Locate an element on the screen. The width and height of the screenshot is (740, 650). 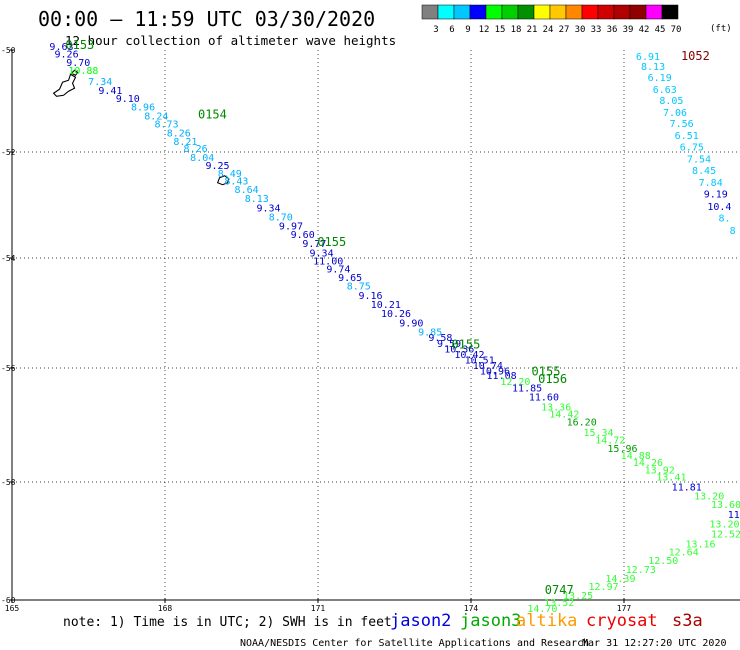
wave-height-value: 8.45 is located at coordinates (704, 171).